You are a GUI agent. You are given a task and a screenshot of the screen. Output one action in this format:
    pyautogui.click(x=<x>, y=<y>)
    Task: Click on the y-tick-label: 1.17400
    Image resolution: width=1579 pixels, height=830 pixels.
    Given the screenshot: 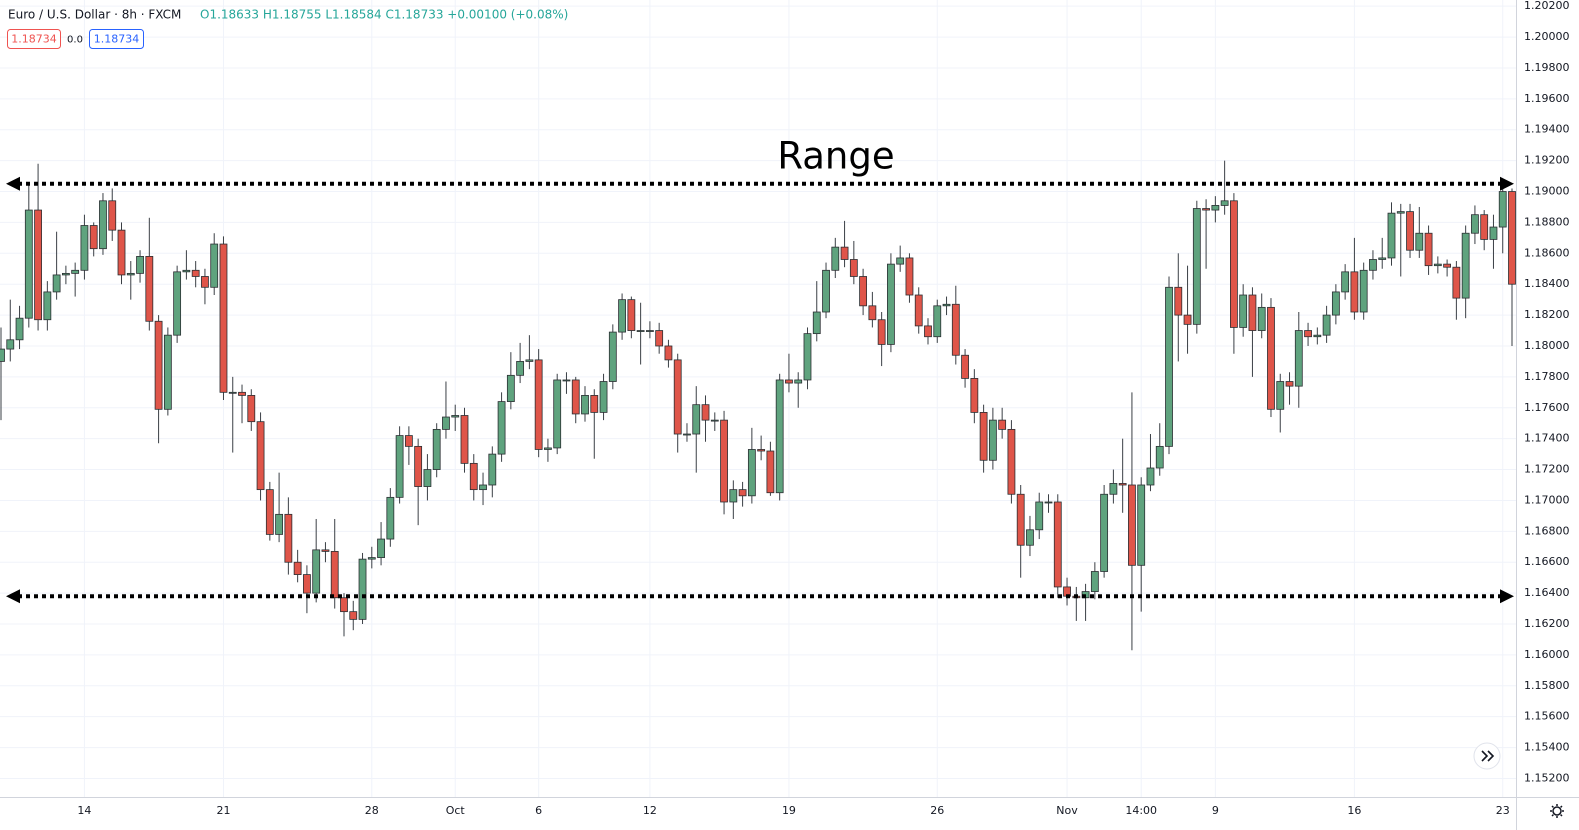 What is the action you would take?
    pyautogui.click(x=1547, y=438)
    